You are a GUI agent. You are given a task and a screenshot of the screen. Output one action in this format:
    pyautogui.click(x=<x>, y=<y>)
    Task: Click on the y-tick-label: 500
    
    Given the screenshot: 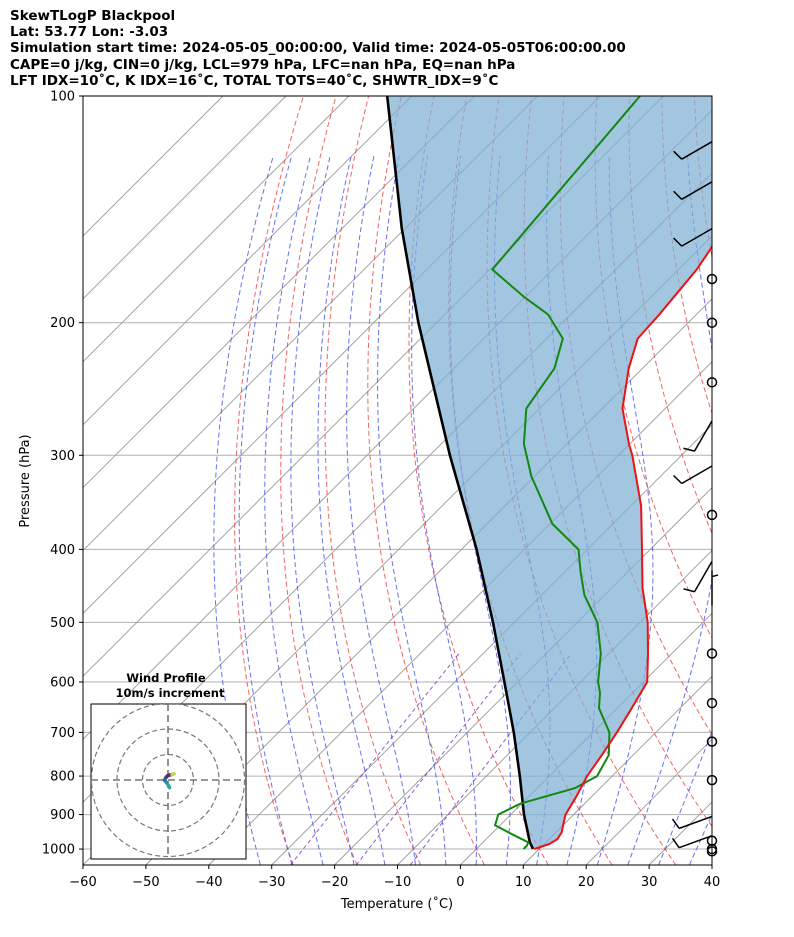 What is the action you would take?
    pyautogui.click(x=62, y=623)
    